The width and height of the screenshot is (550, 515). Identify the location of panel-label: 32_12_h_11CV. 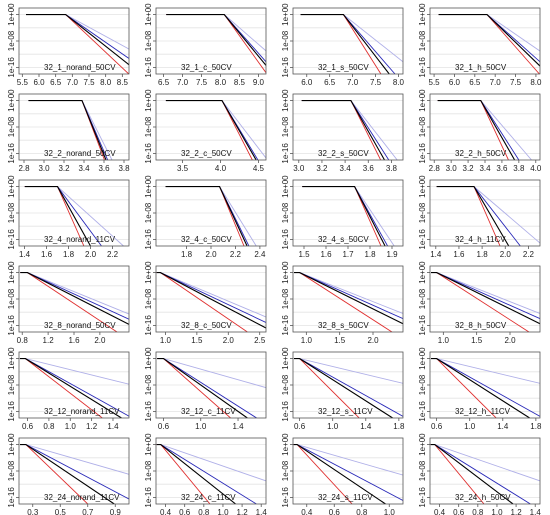
(483, 411).